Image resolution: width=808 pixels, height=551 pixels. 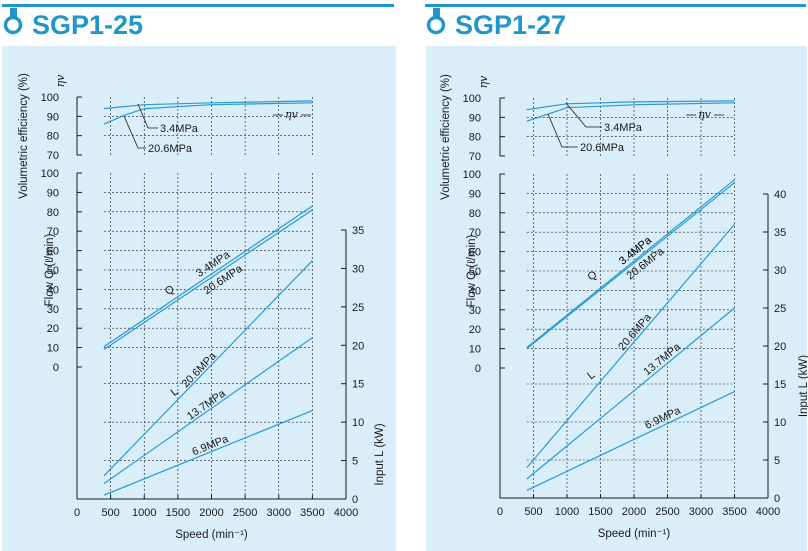 I want to click on chart-title: SGP1-25, so click(x=87, y=25).